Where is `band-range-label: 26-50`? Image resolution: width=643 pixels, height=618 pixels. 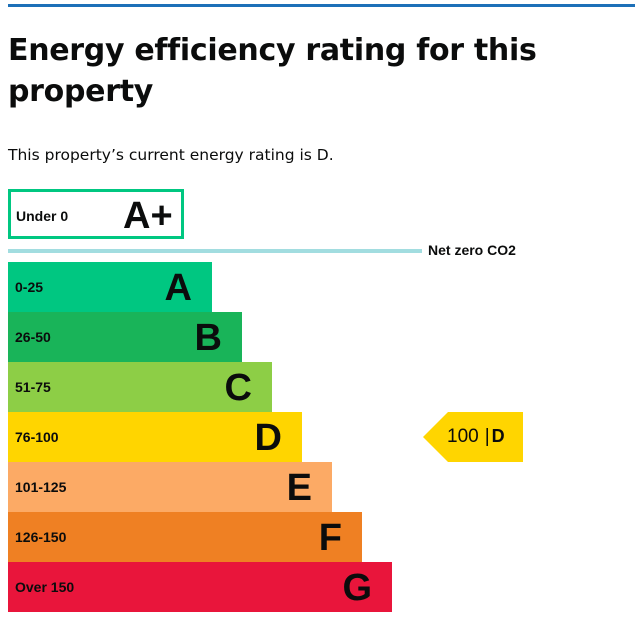 band-range-label: 26-50 is located at coordinates (33, 337).